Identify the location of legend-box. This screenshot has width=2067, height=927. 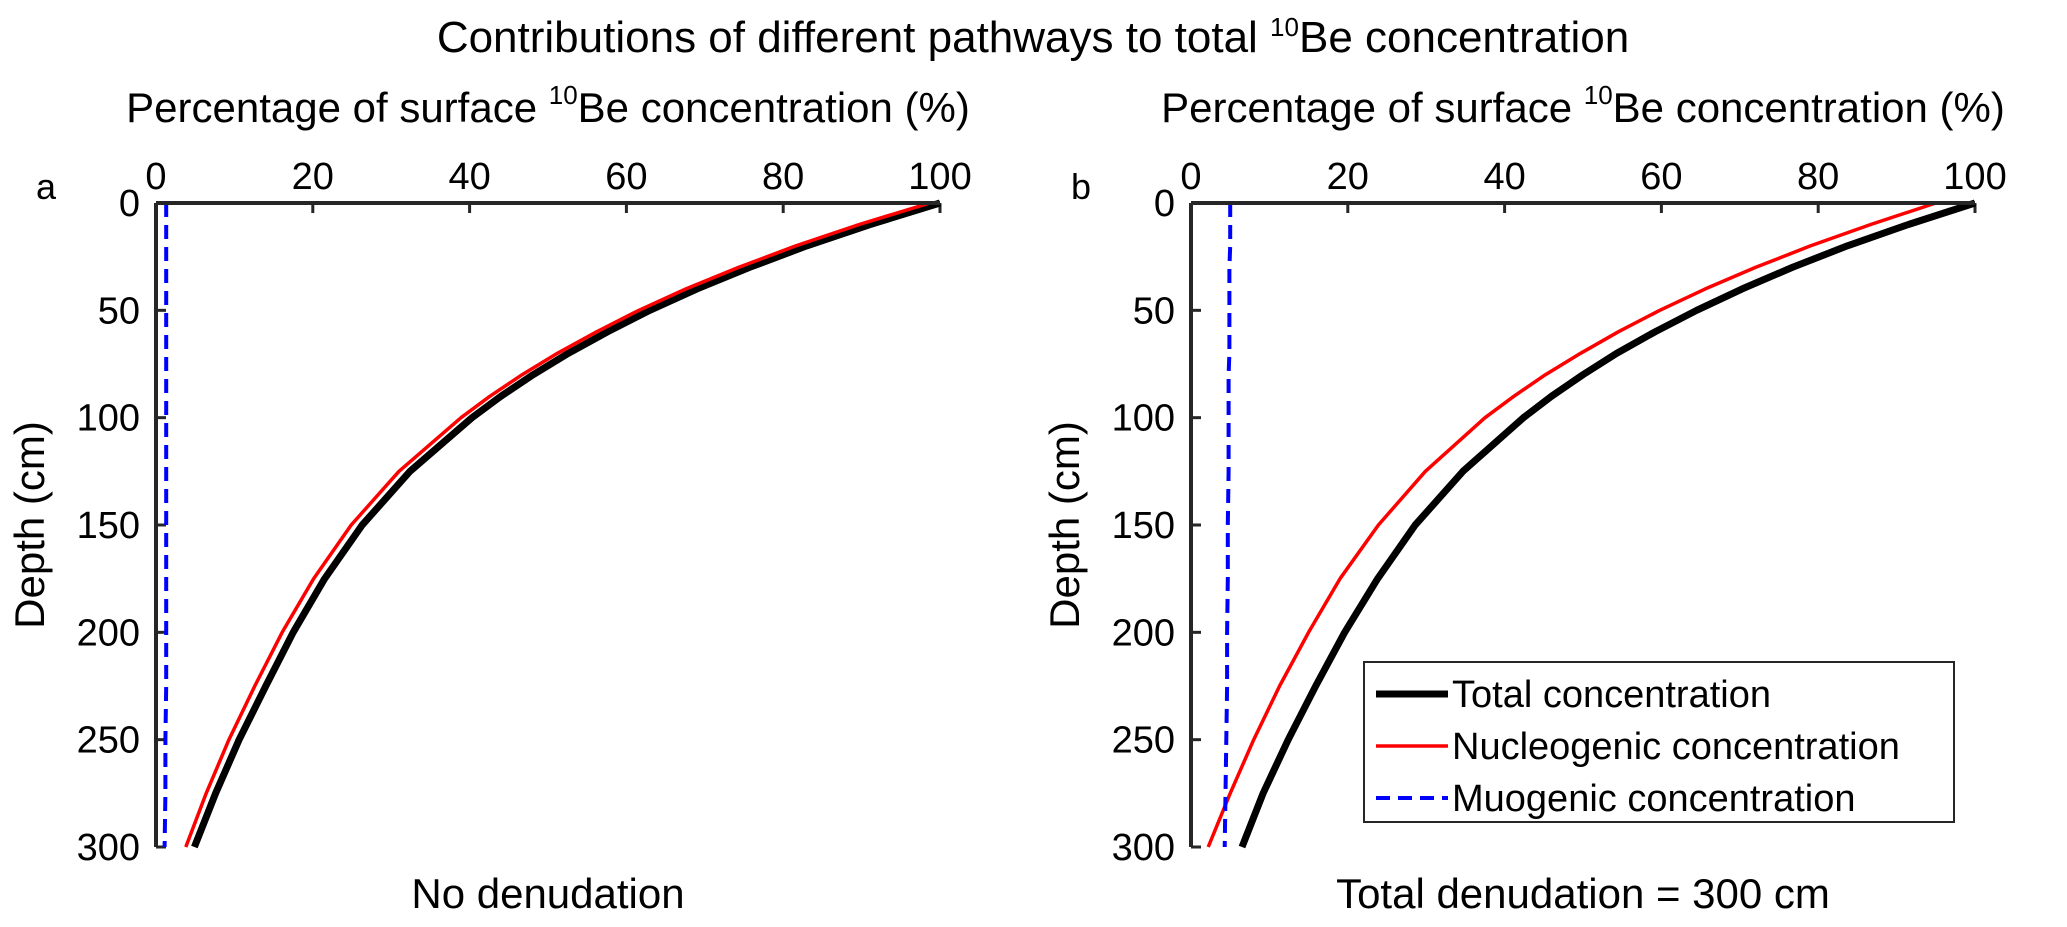
(1659, 742).